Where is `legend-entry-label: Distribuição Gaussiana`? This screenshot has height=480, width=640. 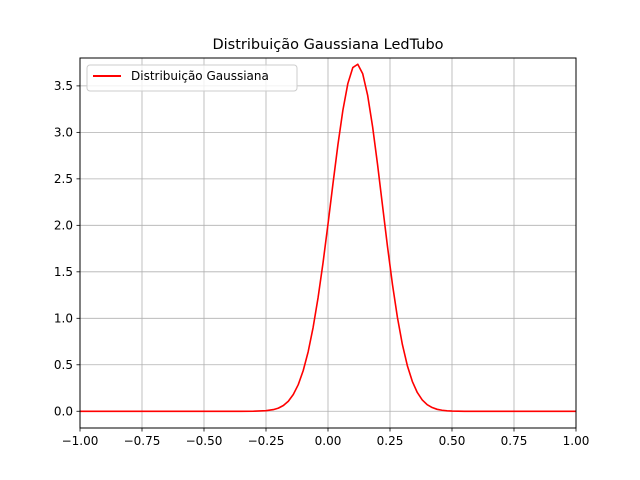
legend-entry-label: Distribuição Gaussiana is located at coordinates (200, 76).